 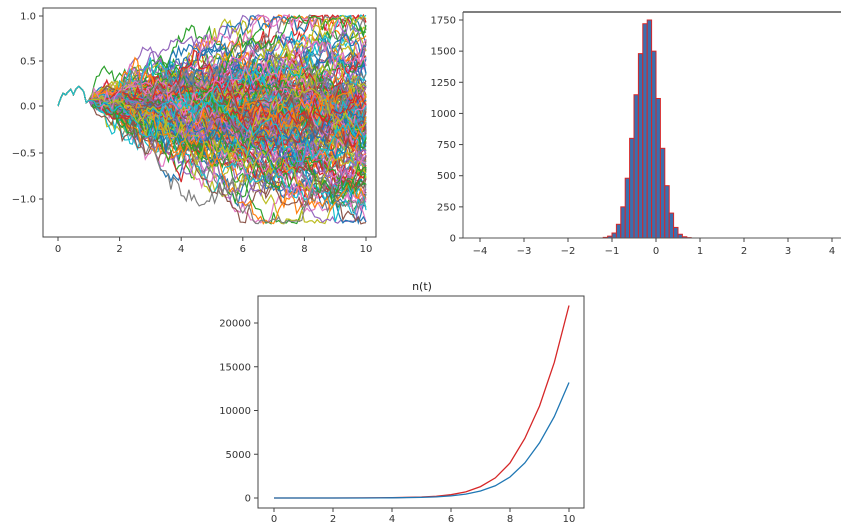 I want to click on nt-y-tick-label: 15000, so click(x=235, y=367).